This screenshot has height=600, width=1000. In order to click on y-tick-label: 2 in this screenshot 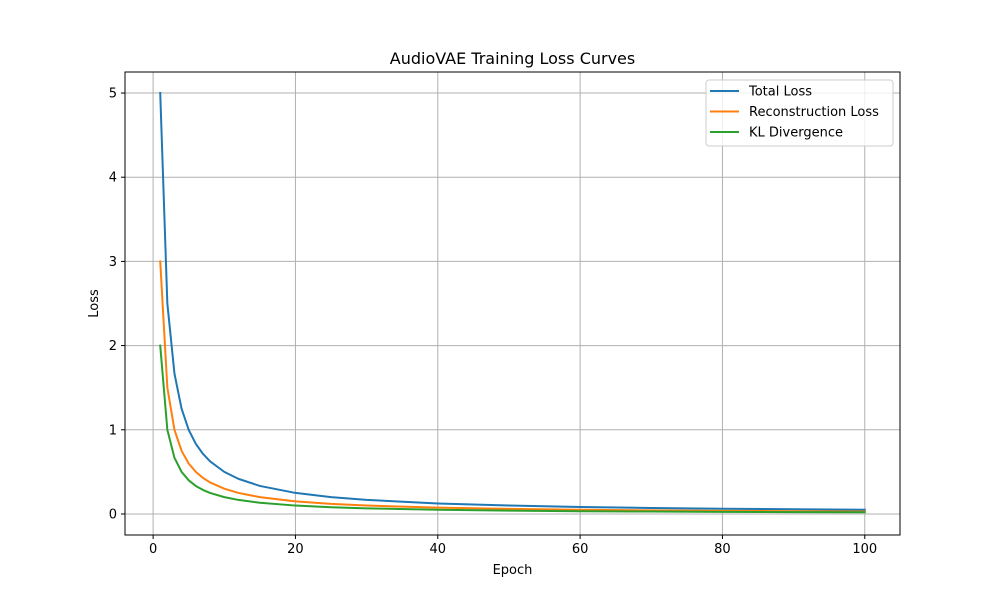, I will do `click(113, 346)`.